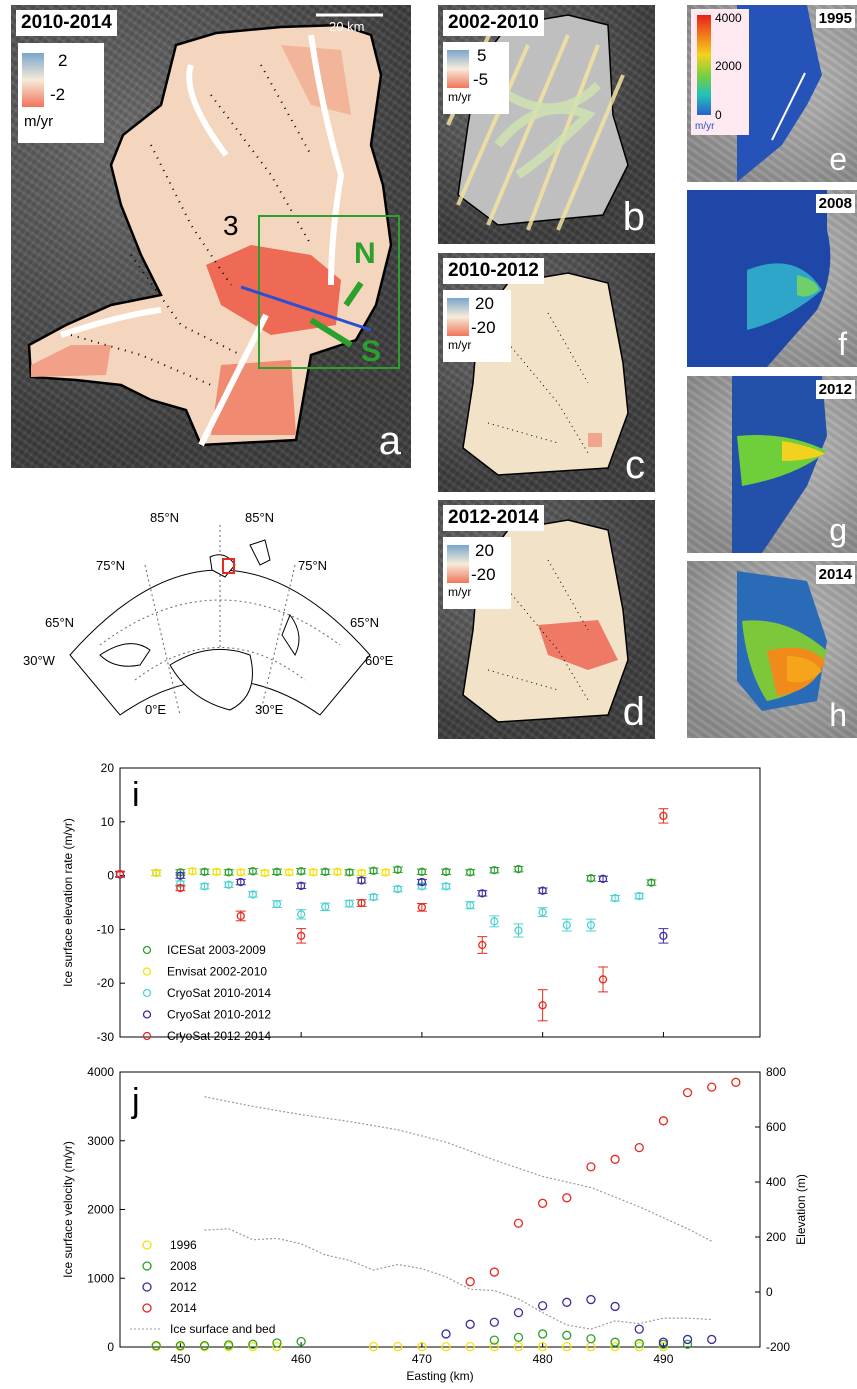  What do you see at coordinates (728, 66) in the screenshot?
I see `cbar-mid: 2000` at bounding box center [728, 66].